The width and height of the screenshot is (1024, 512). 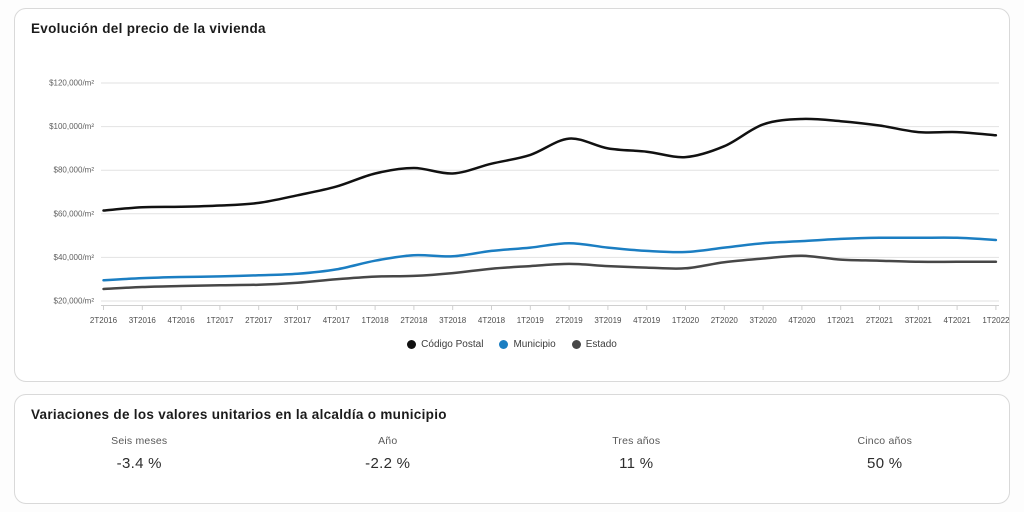 What do you see at coordinates (74, 170) in the screenshot?
I see `y-axis-tick-label: $80,000/m²` at bounding box center [74, 170].